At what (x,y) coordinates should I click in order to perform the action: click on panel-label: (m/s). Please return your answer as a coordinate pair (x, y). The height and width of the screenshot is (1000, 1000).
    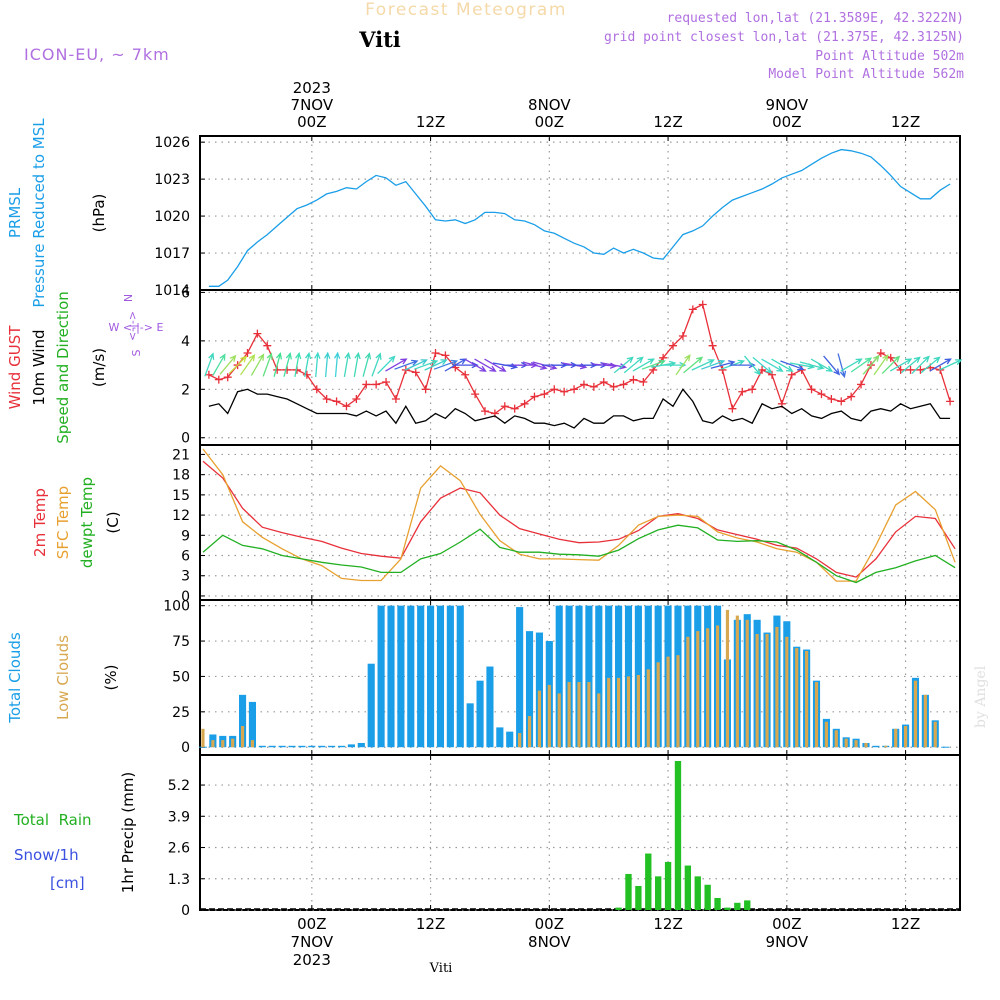
    Looking at the image, I should click on (99, 367).